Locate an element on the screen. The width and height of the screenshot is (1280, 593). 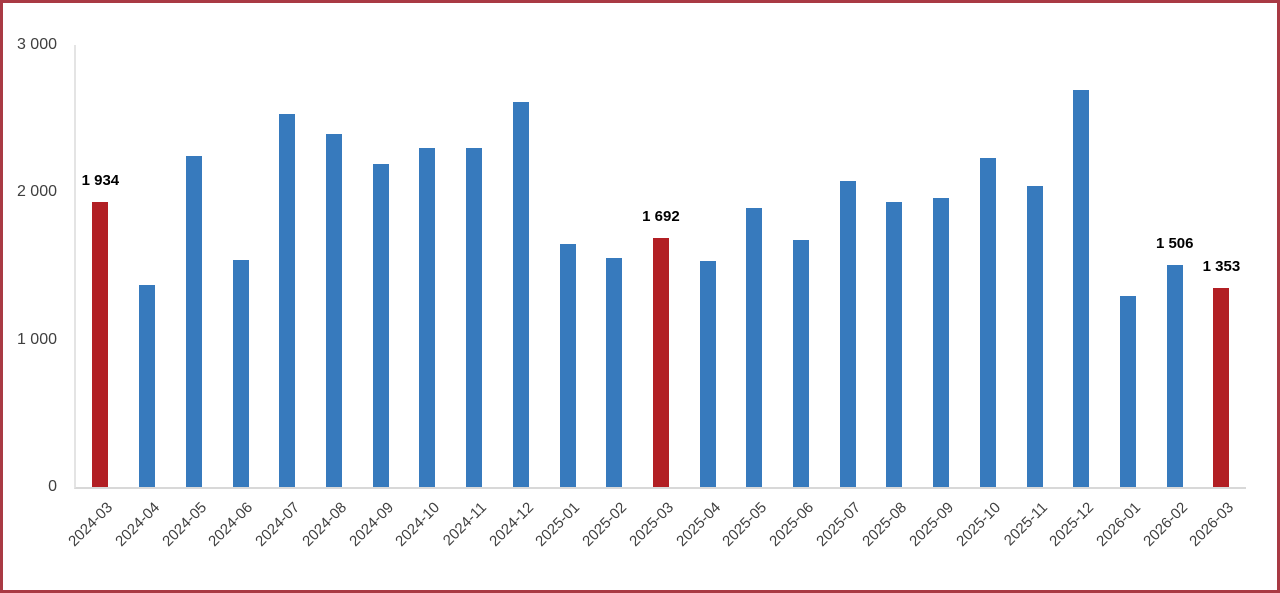
x-axis-tick-2024-11: 2024-11 is located at coordinates (465, 524).